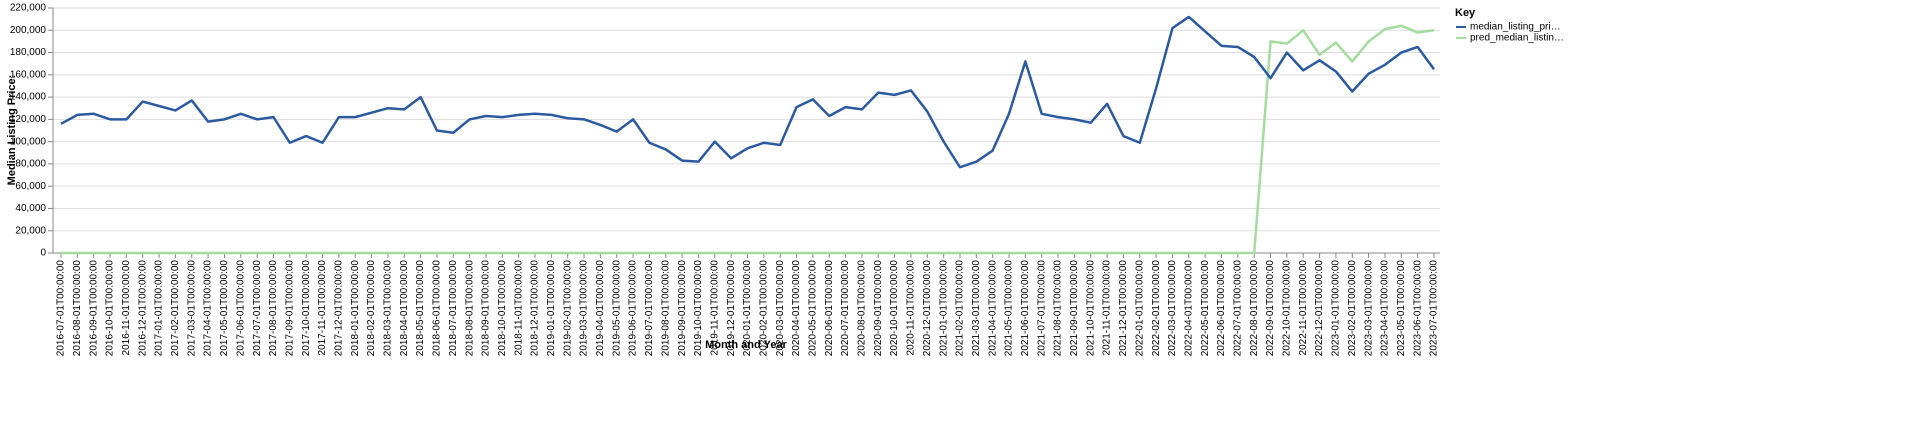  Describe the element at coordinates (30, 186) in the screenshot. I see `y-tick-label: 60,000` at that location.